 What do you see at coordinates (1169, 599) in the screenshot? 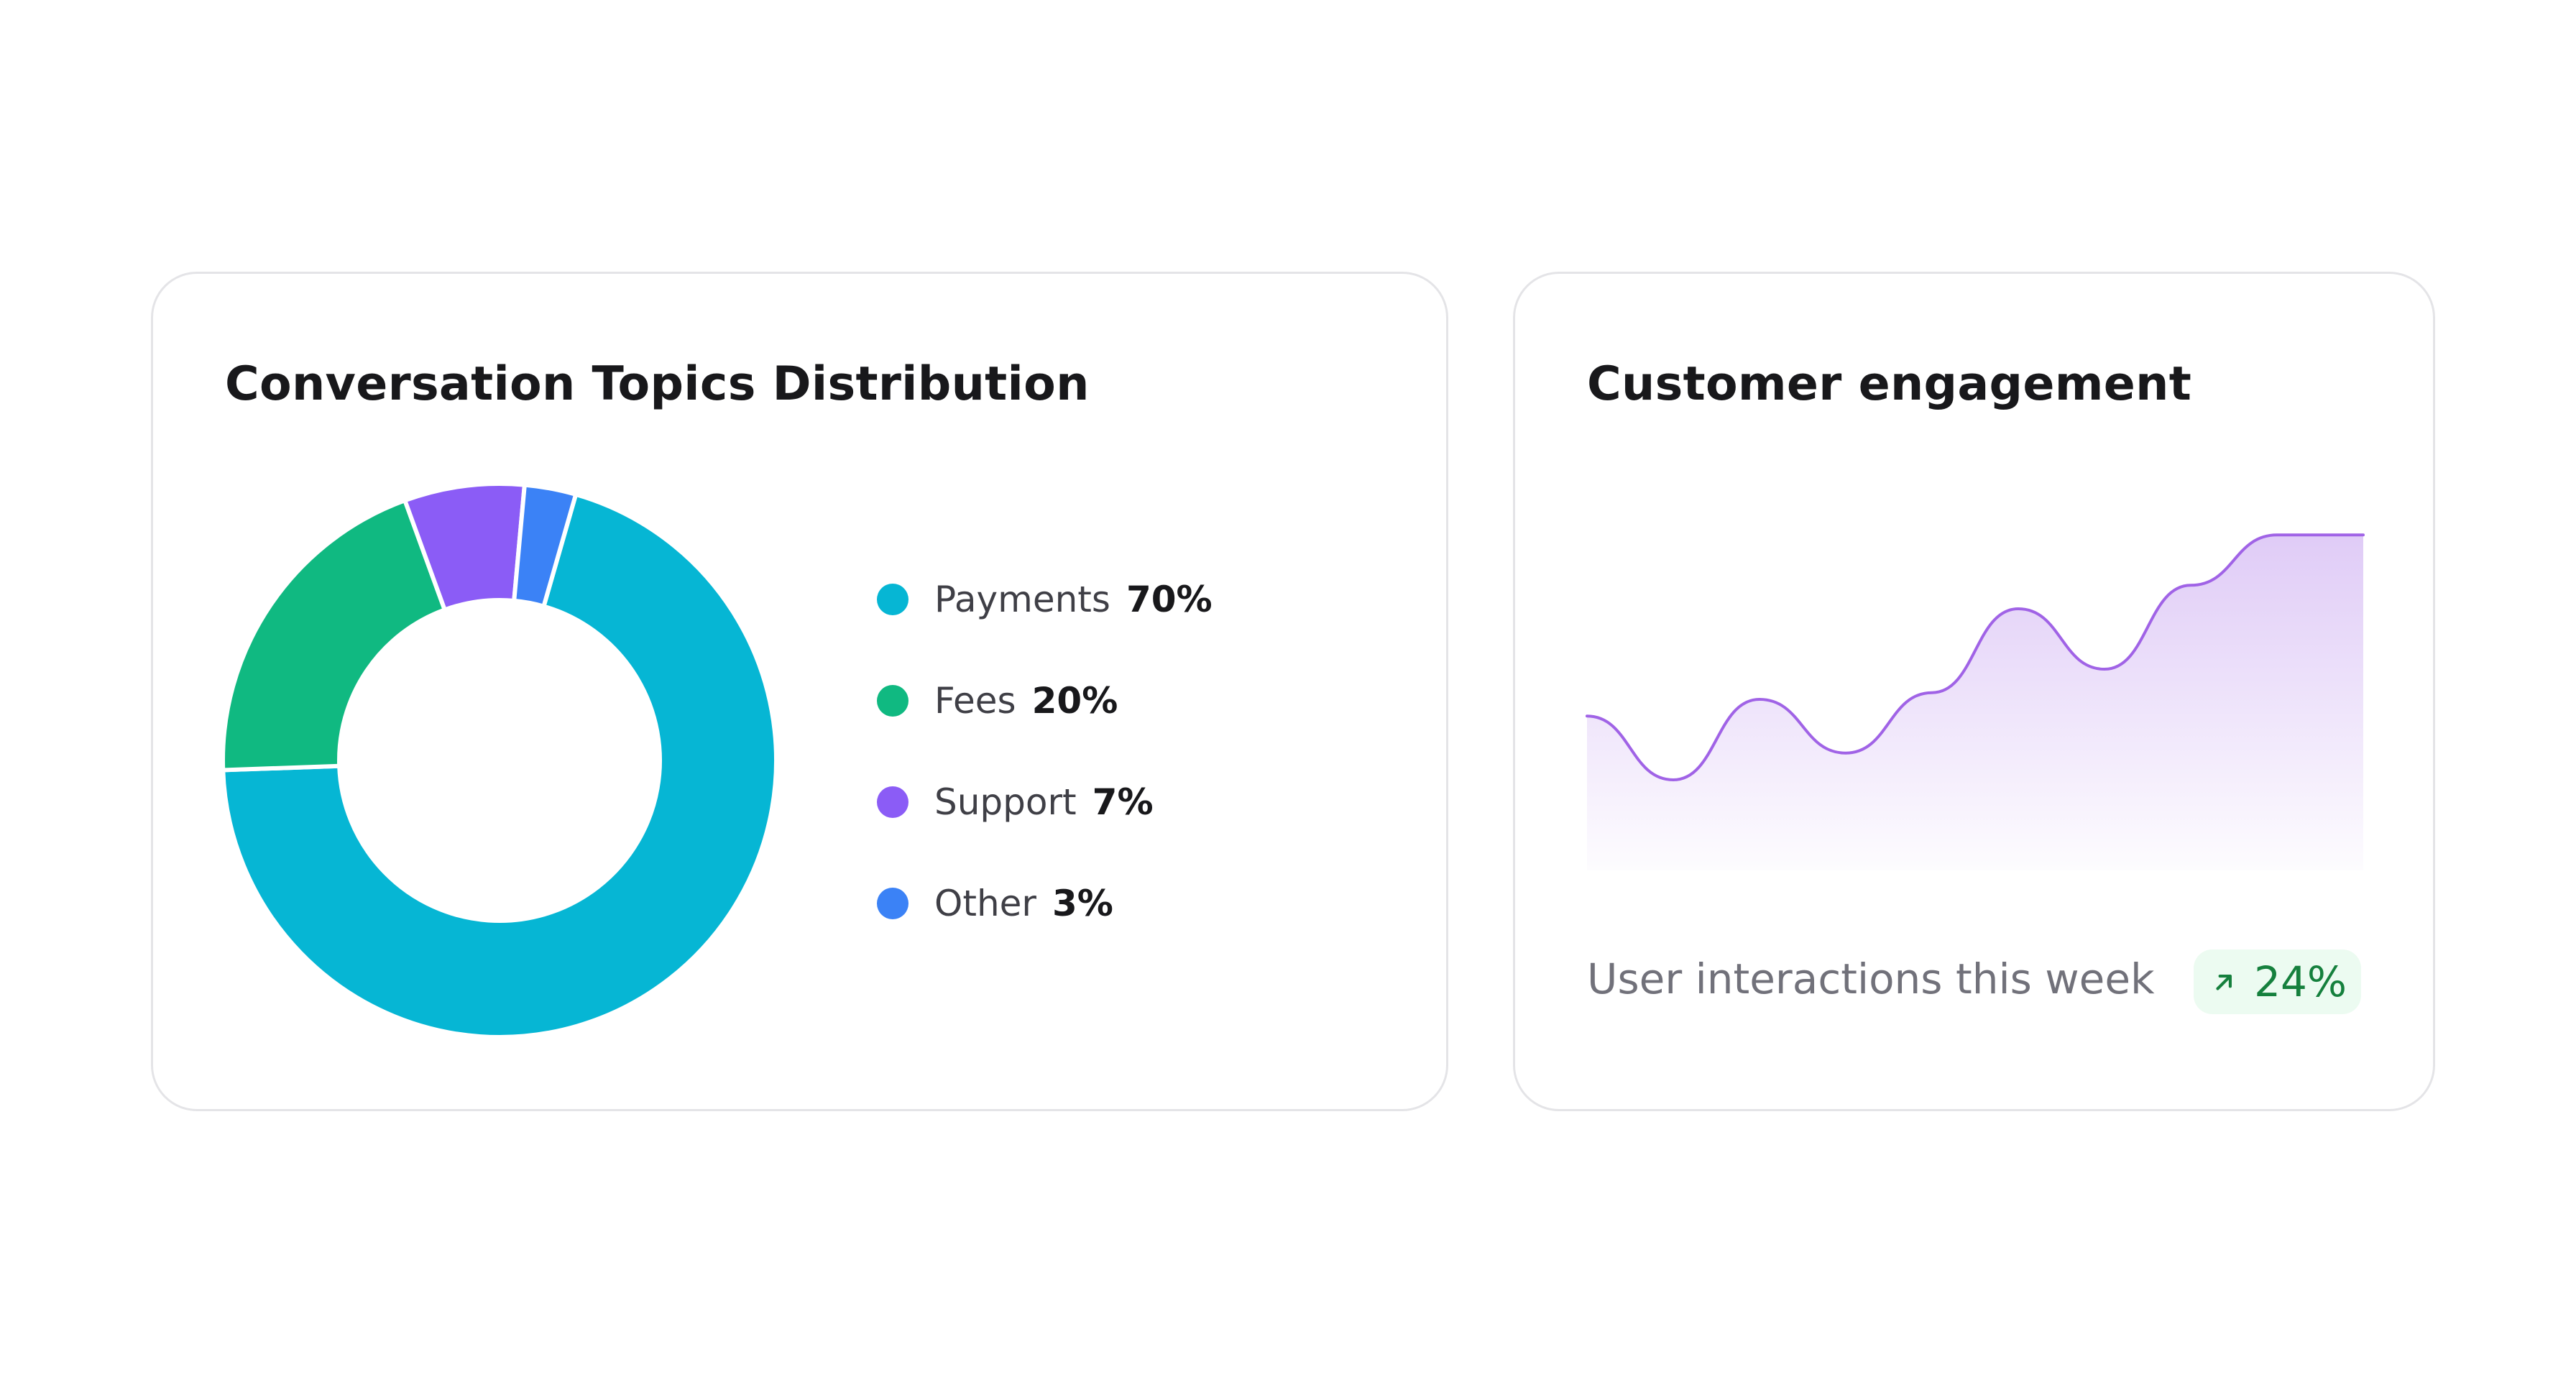
I see `legend-value: 70%` at bounding box center [1169, 599].